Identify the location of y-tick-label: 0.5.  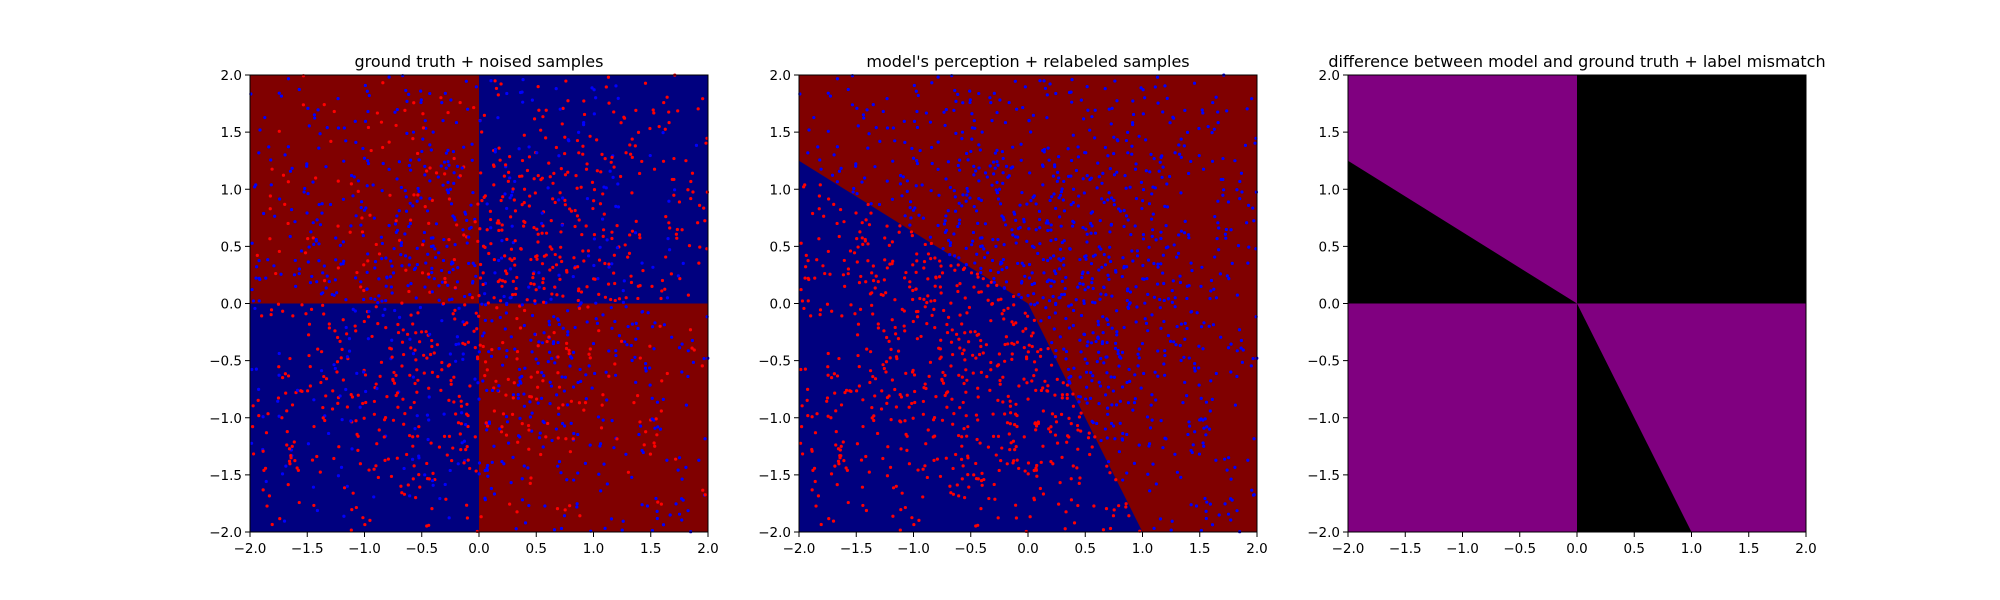
(780, 247).